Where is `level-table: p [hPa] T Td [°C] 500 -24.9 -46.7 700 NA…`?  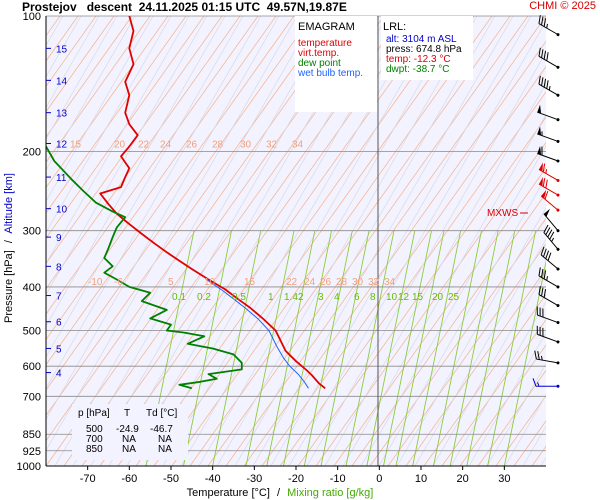 level-table: p [hPa] T Td [°C] 500 -24.9 -46.7 700 NA… is located at coordinates (130, 432).